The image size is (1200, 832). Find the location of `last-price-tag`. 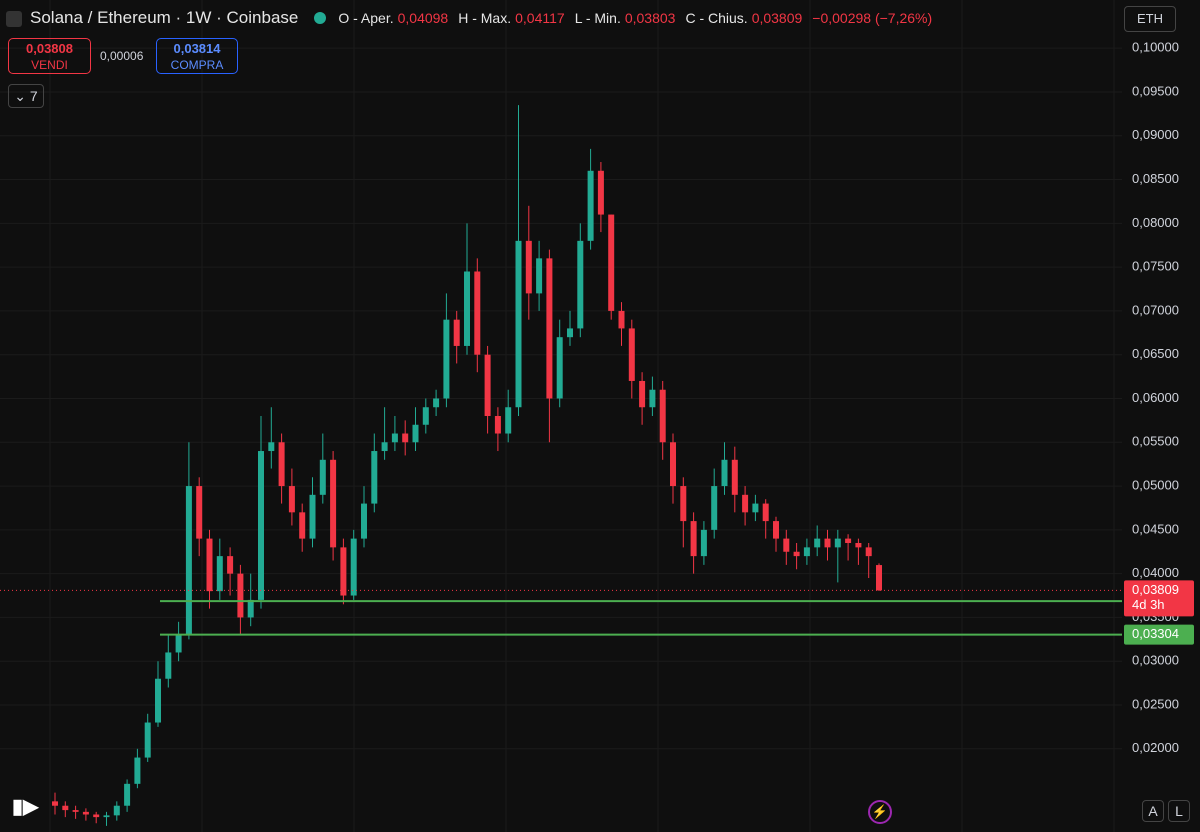

last-price-tag is located at coordinates (1159, 598).